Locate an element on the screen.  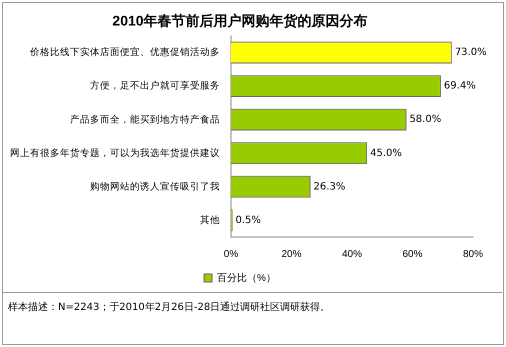
data-label: 58.0% is located at coordinates (425, 120).